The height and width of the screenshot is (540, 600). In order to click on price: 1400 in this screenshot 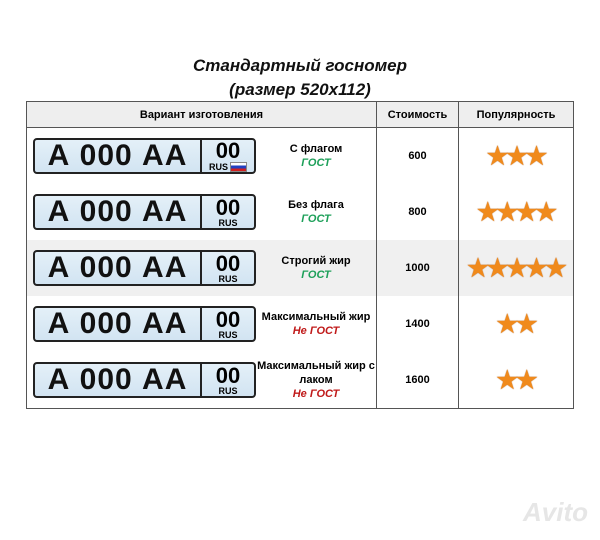, I will do `click(417, 324)`.